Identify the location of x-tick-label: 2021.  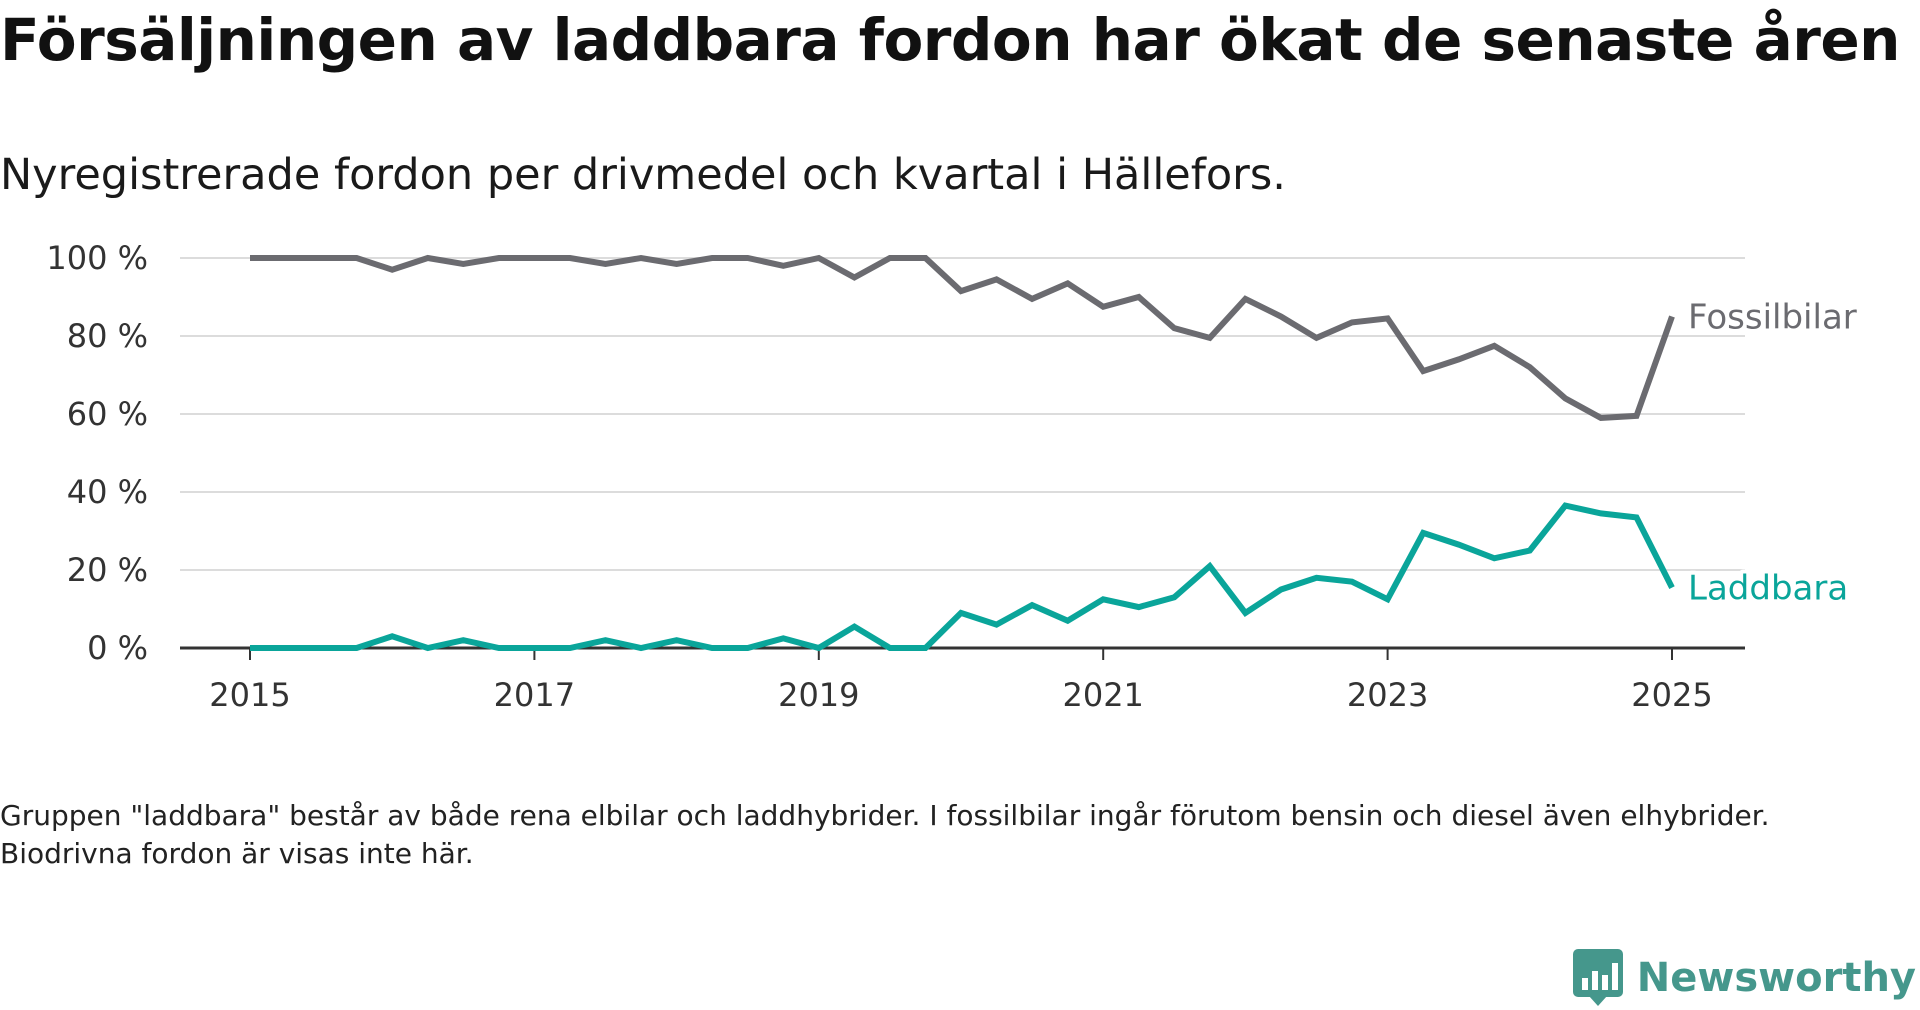
(1102, 695).